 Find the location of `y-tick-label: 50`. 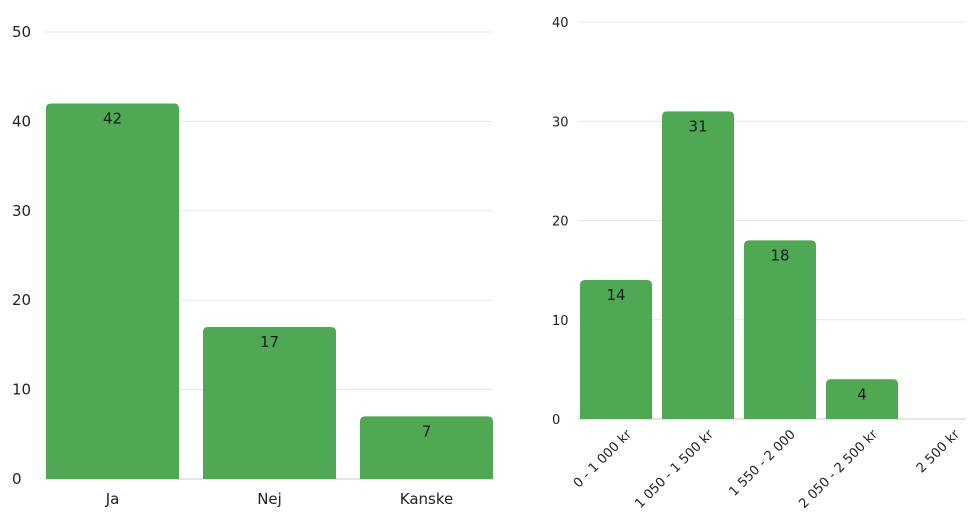

y-tick-label: 50 is located at coordinates (21, 32).